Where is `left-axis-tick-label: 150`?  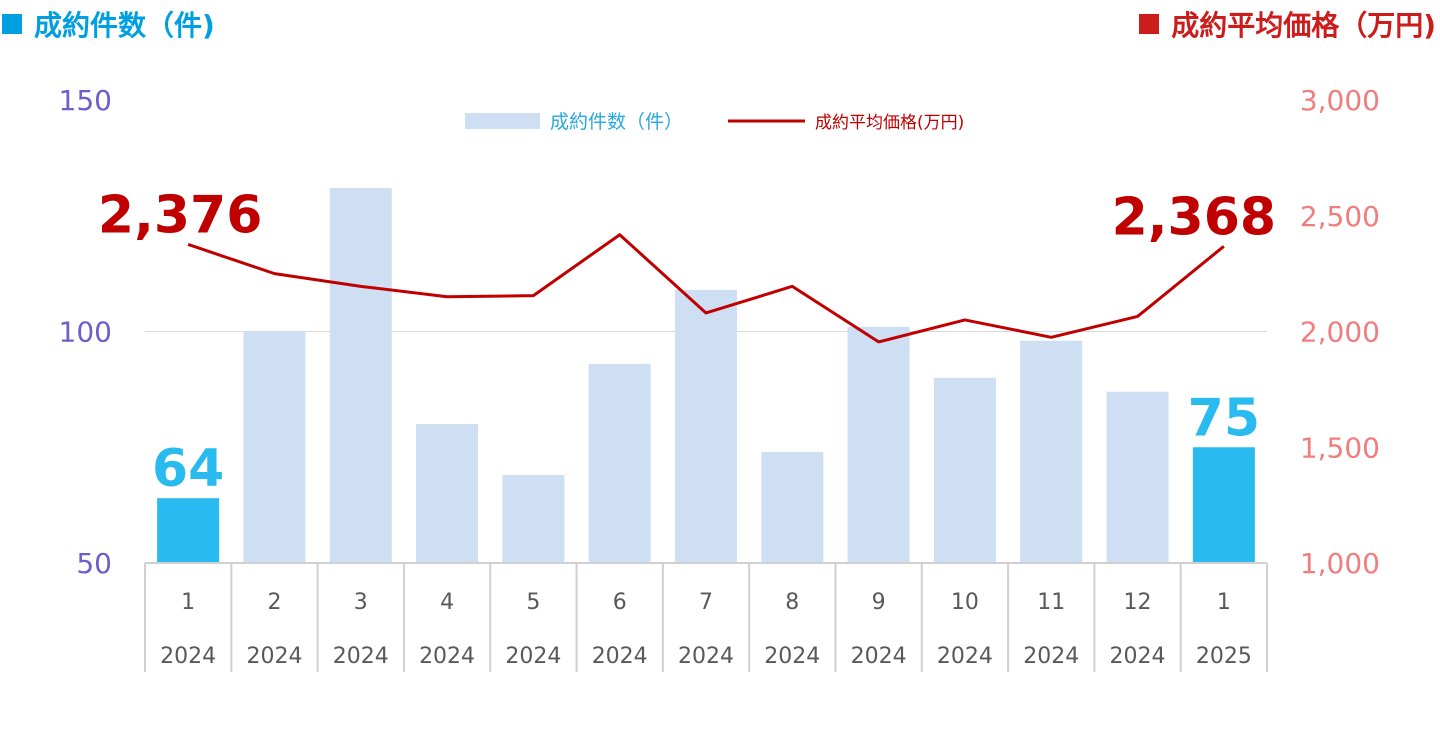 left-axis-tick-label: 150 is located at coordinates (85, 100).